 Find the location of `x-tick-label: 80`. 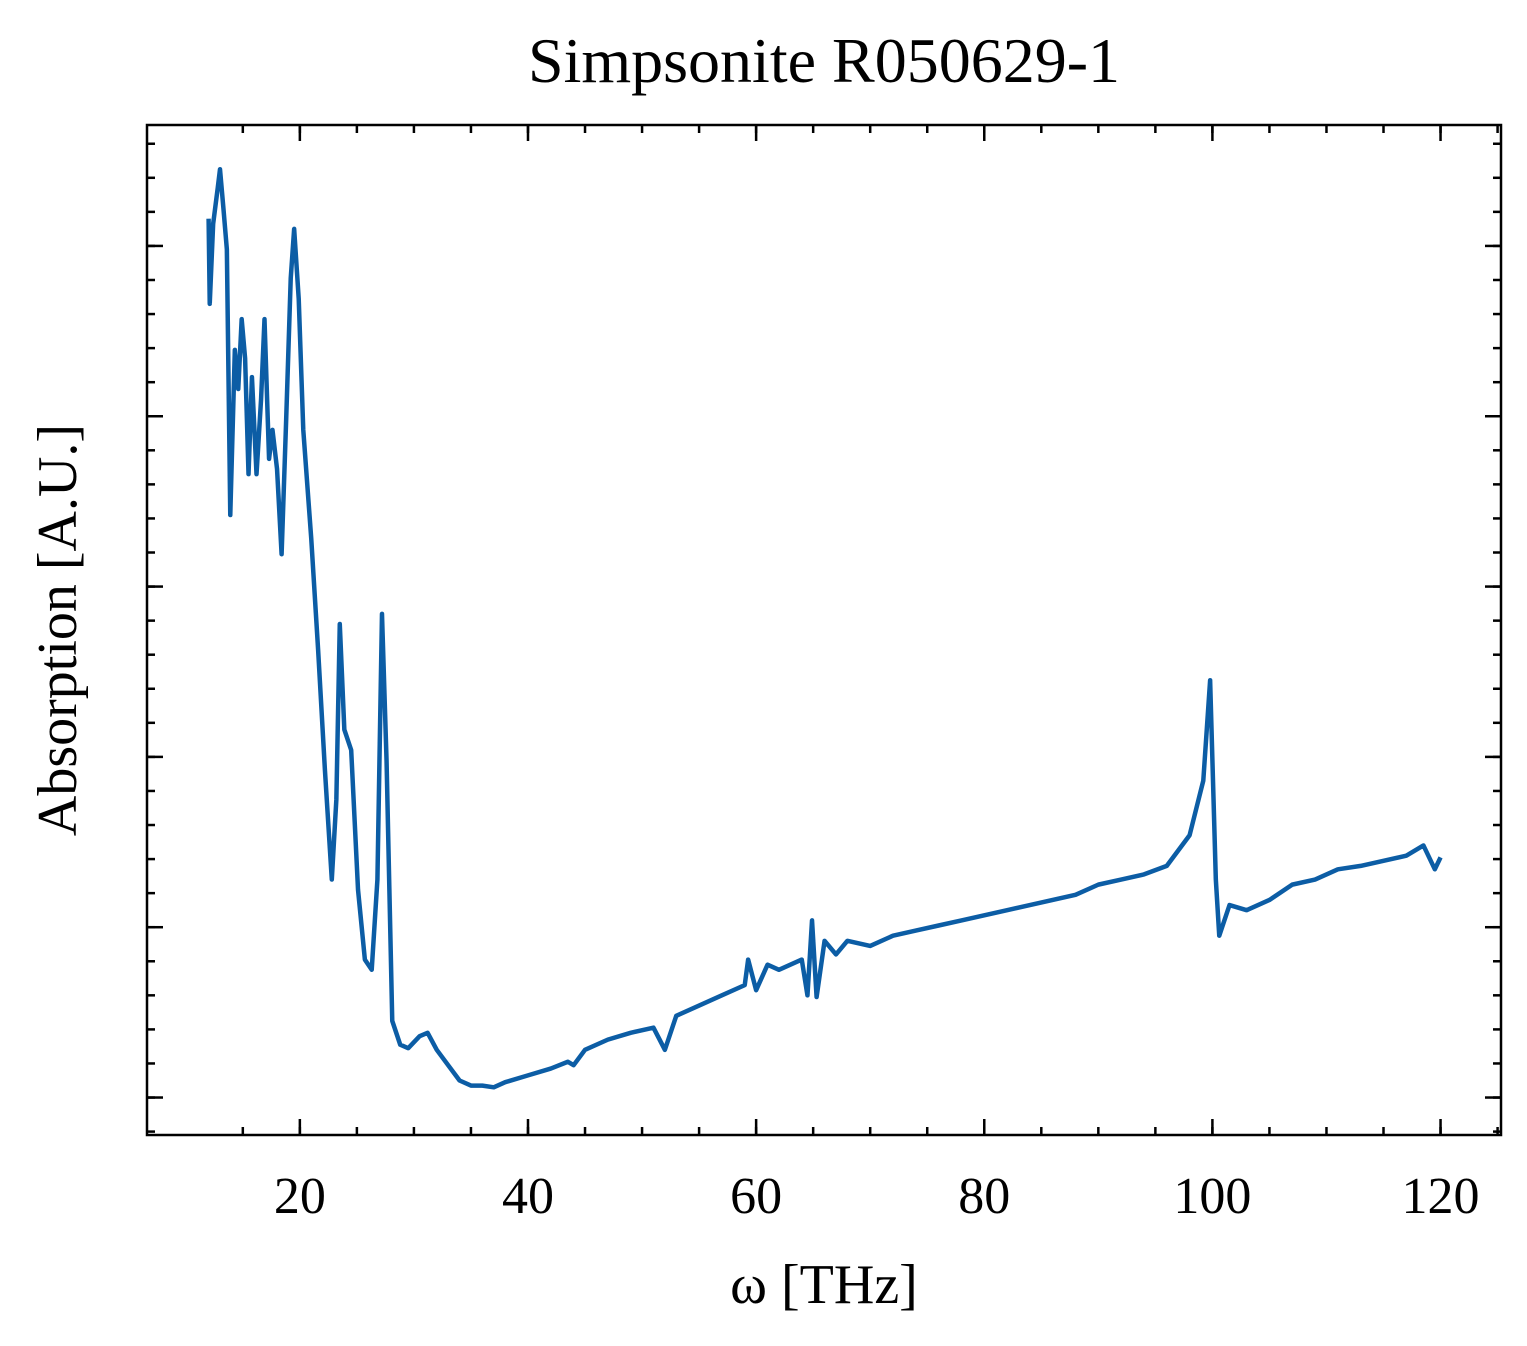

x-tick-label: 80 is located at coordinates (984, 1196).